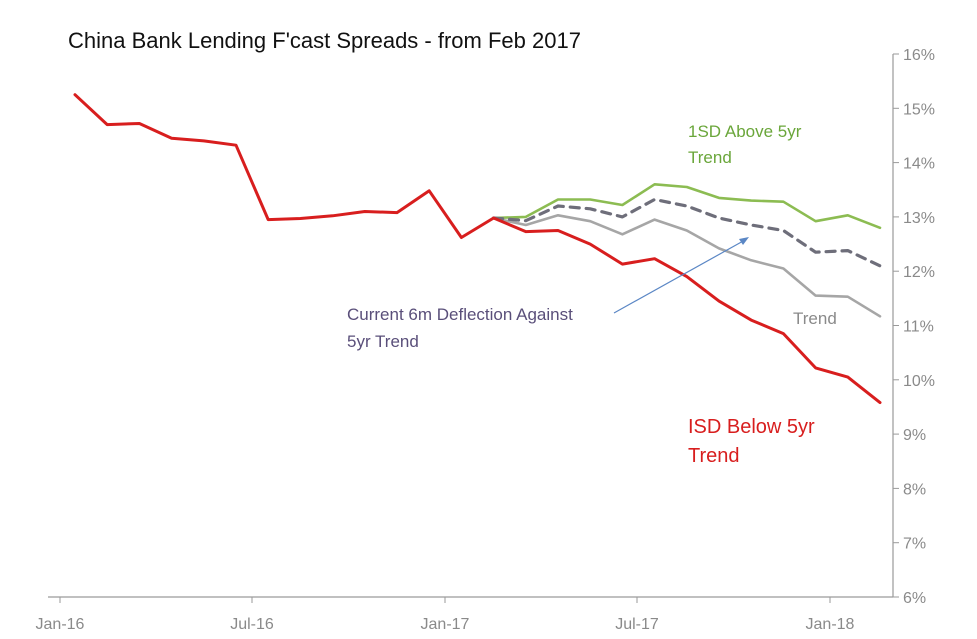  I want to click on x-tick-label: Jul-16, so click(252, 624).